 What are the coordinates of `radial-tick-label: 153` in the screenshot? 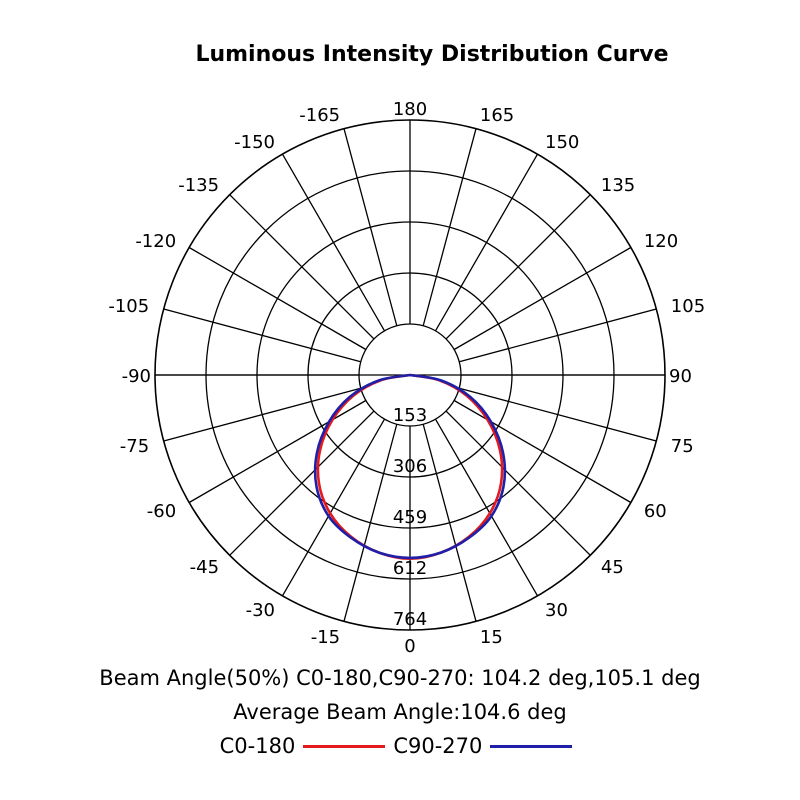 It's located at (410, 415).